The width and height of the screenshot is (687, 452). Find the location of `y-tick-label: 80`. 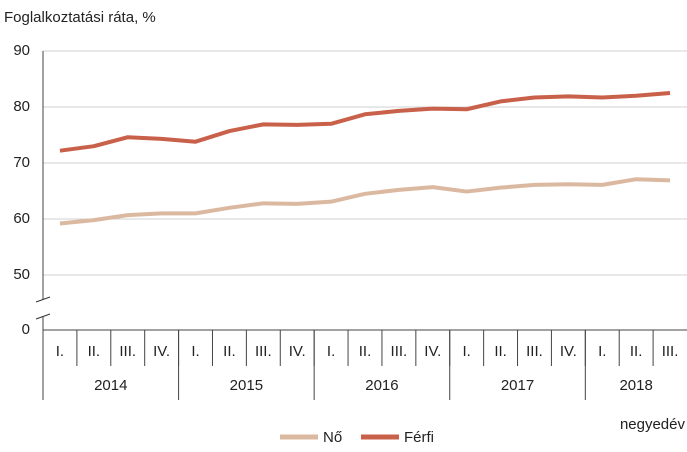

y-tick-label: 80 is located at coordinates (21, 106).